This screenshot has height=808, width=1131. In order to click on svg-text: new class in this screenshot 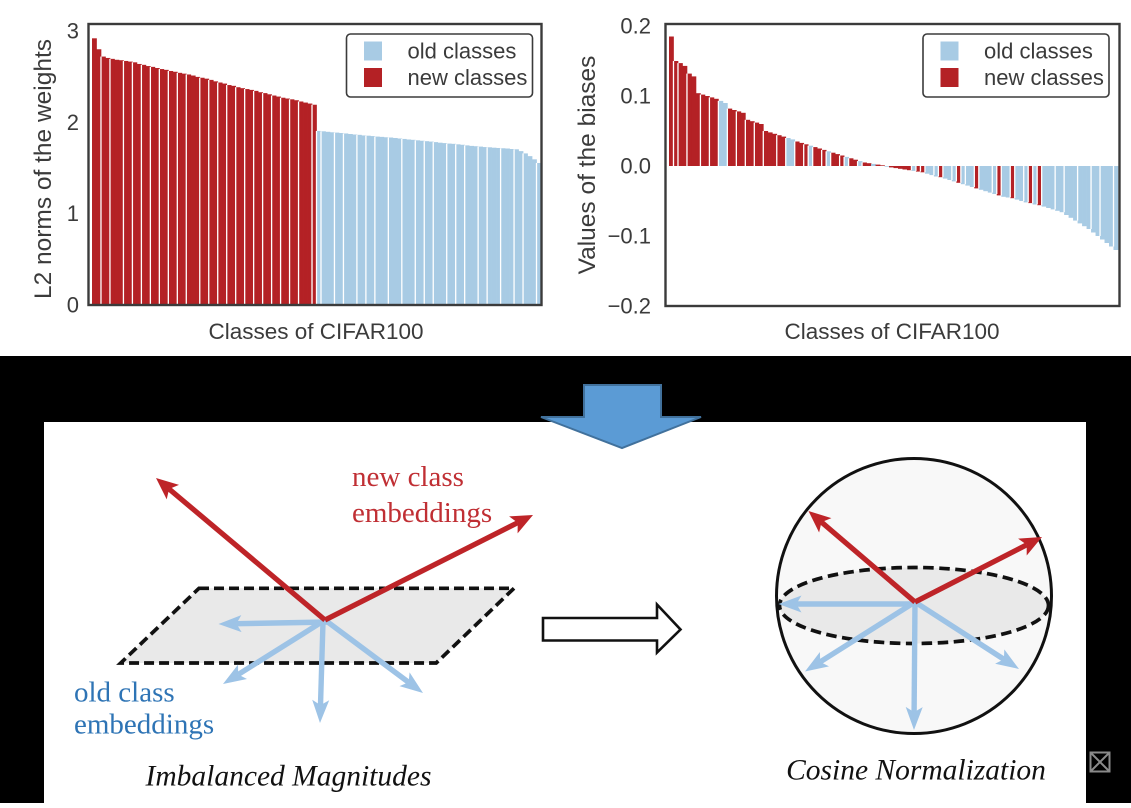, I will do `click(408, 477)`.